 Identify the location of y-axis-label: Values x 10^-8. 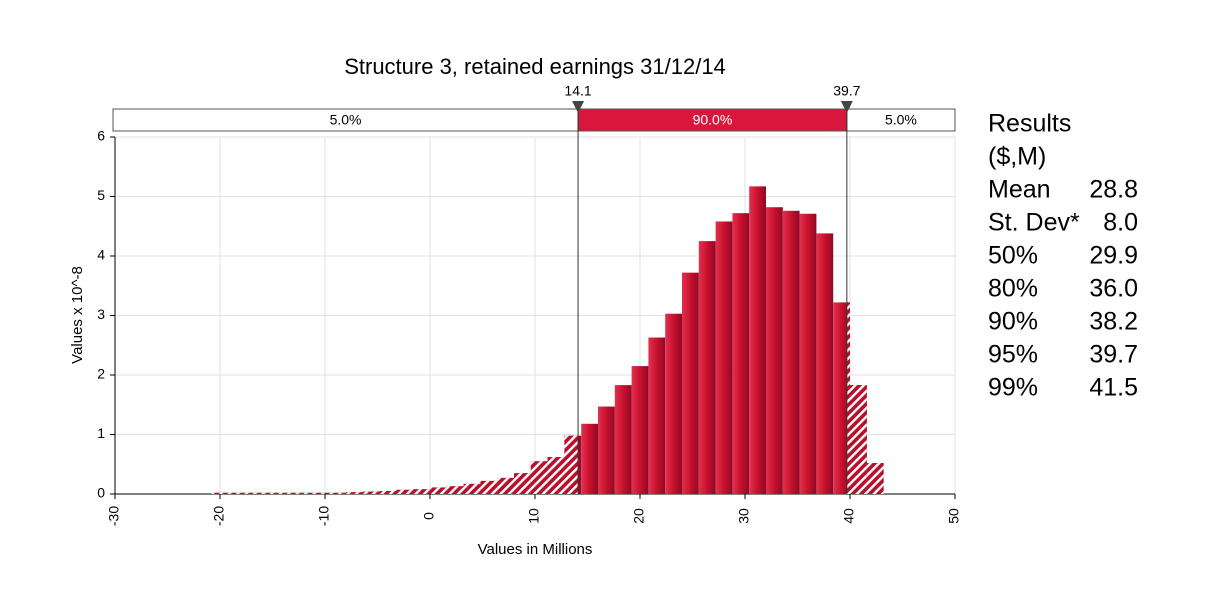
(77, 315).